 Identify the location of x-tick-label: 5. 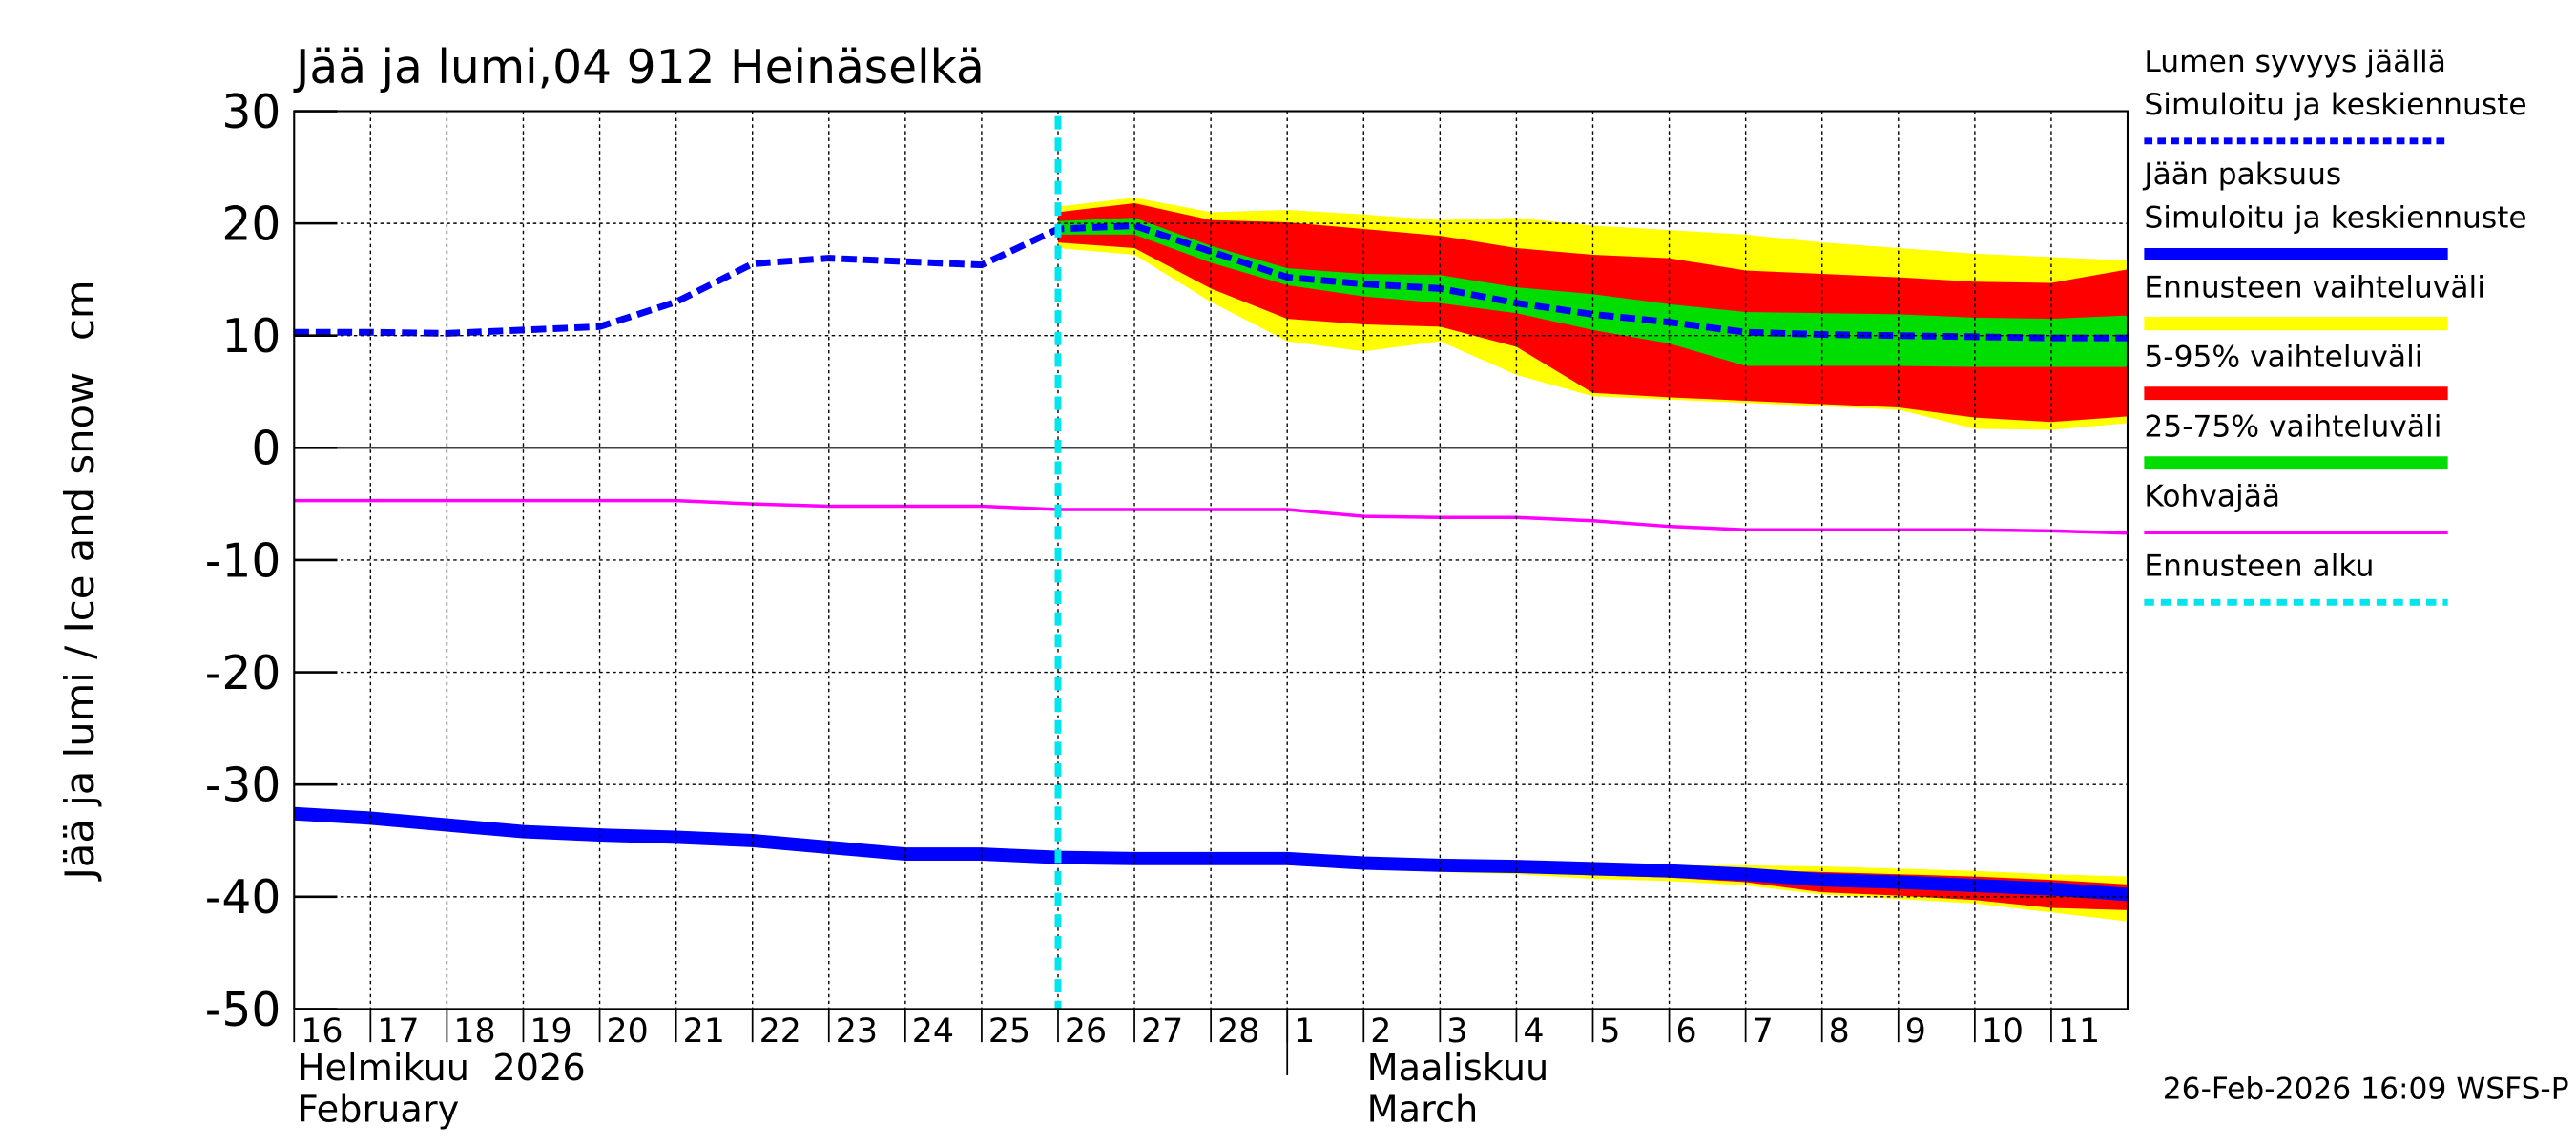
(1609, 1031).